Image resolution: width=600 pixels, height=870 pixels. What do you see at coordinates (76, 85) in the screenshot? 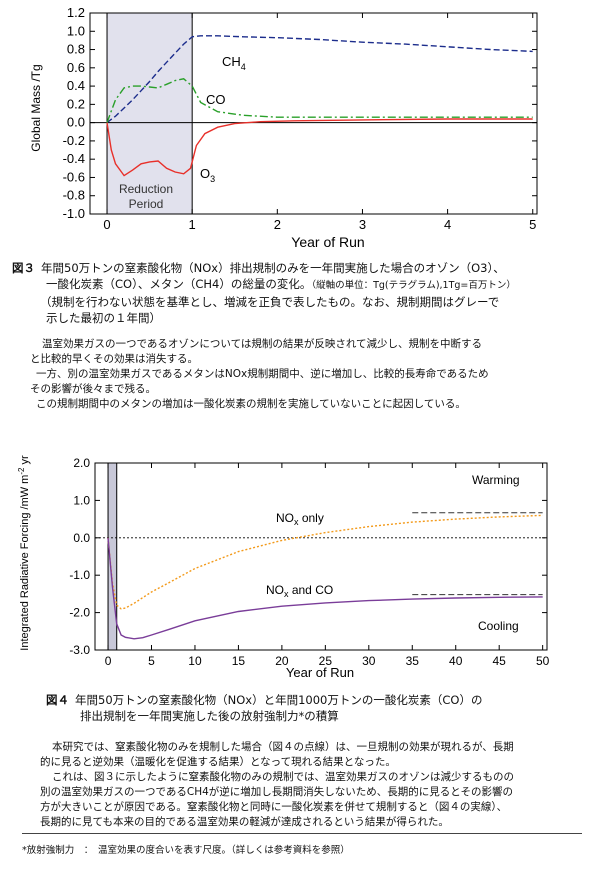
I see `y-tick-label: 0.4` at bounding box center [76, 85].